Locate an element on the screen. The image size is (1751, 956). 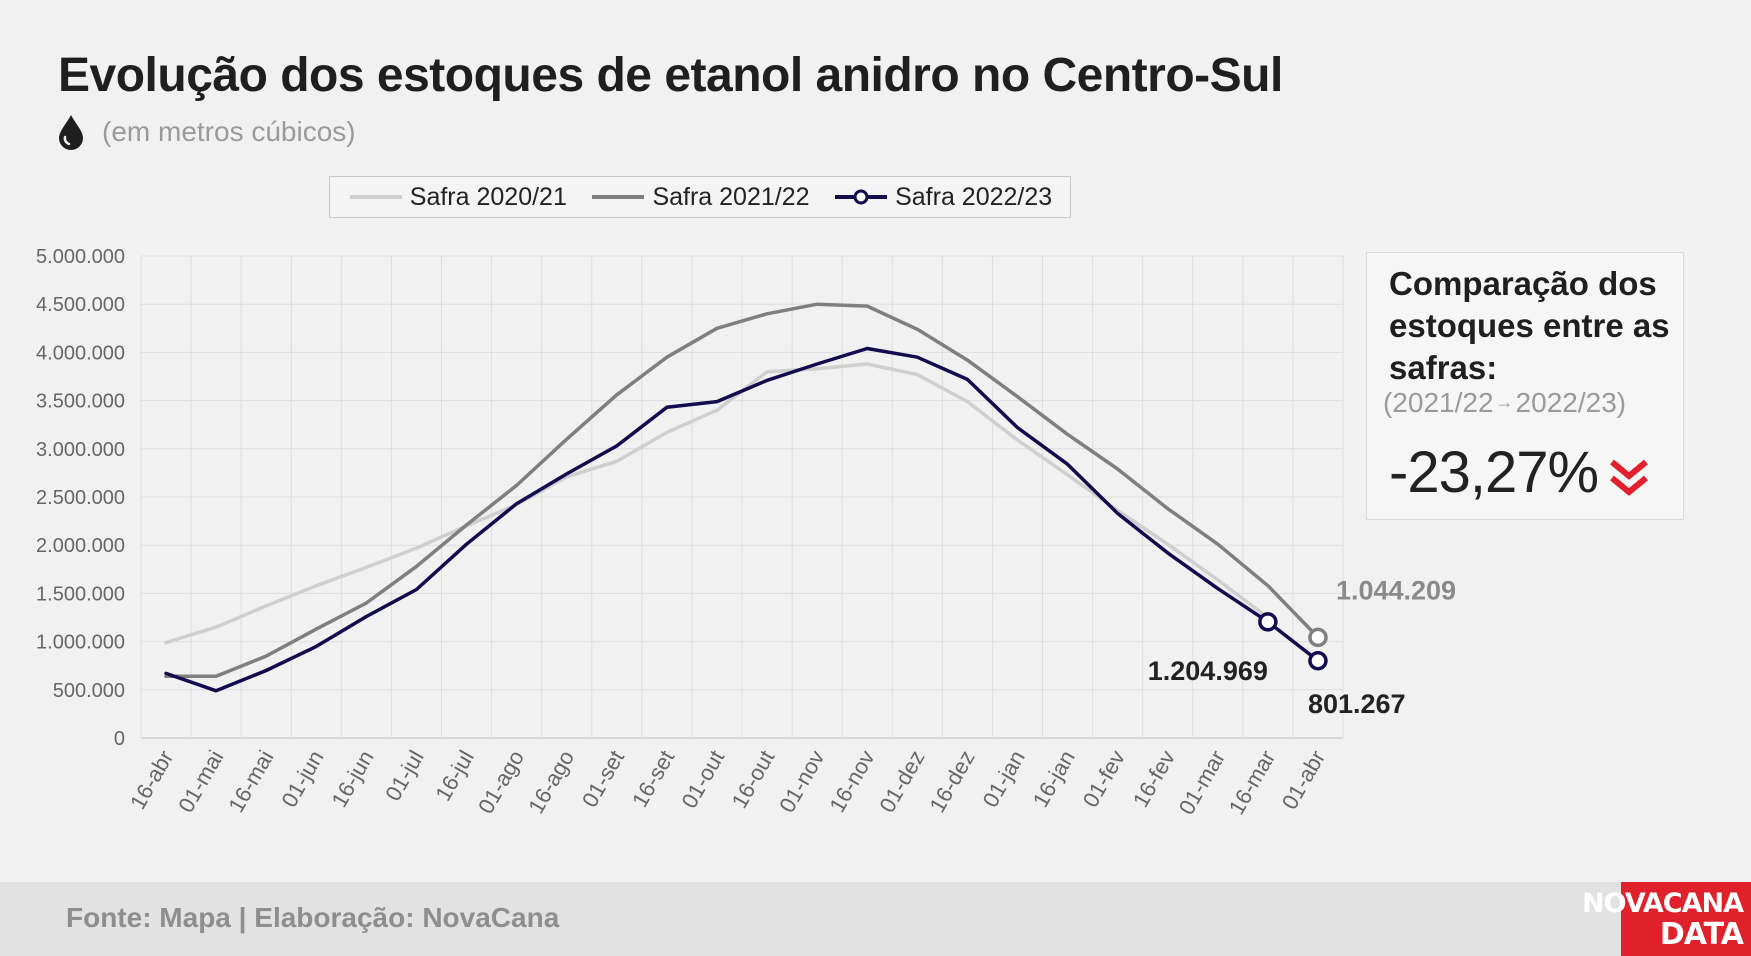
footer: Fonte: Mapa | Elaboração: NovaCana is located at coordinates (875, 919).